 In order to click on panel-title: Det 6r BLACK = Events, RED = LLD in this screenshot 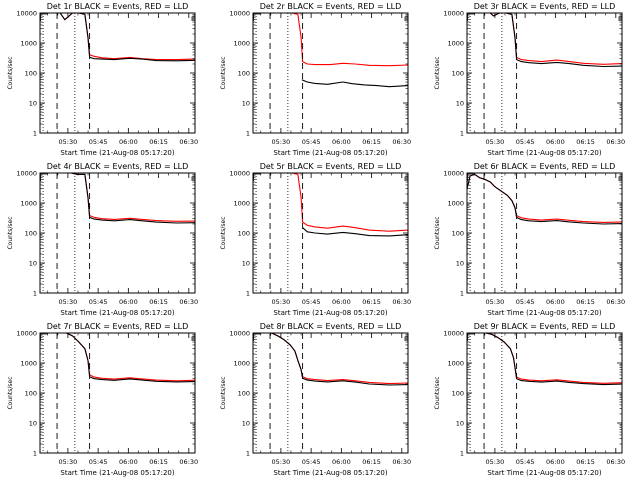, I will do `click(545, 166)`.